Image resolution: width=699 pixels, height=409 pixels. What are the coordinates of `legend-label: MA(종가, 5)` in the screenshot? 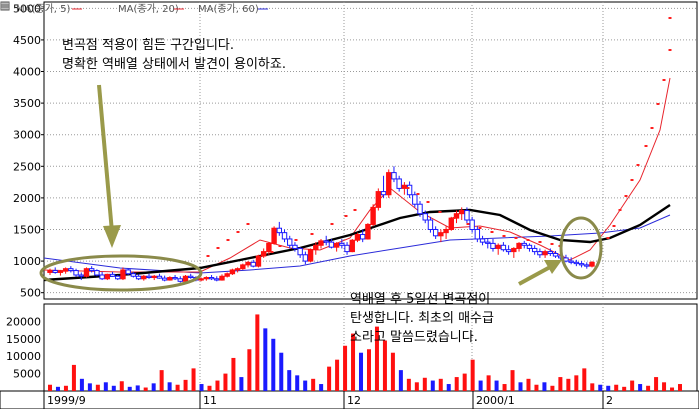 It's located at (43, 9).